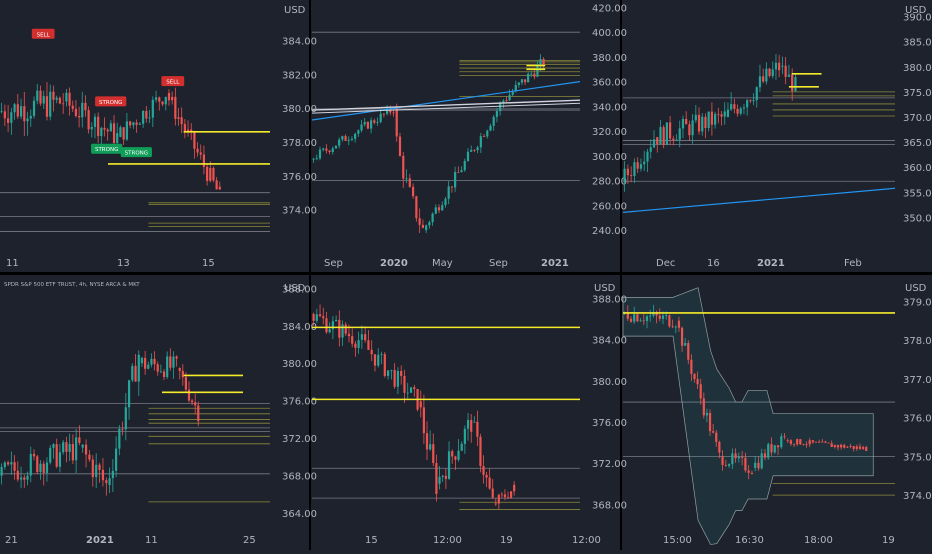 This screenshot has width=932, height=554. What do you see at coordinates (888, 540) in the screenshot?
I see `x-tick-label: 19` at bounding box center [888, 540].